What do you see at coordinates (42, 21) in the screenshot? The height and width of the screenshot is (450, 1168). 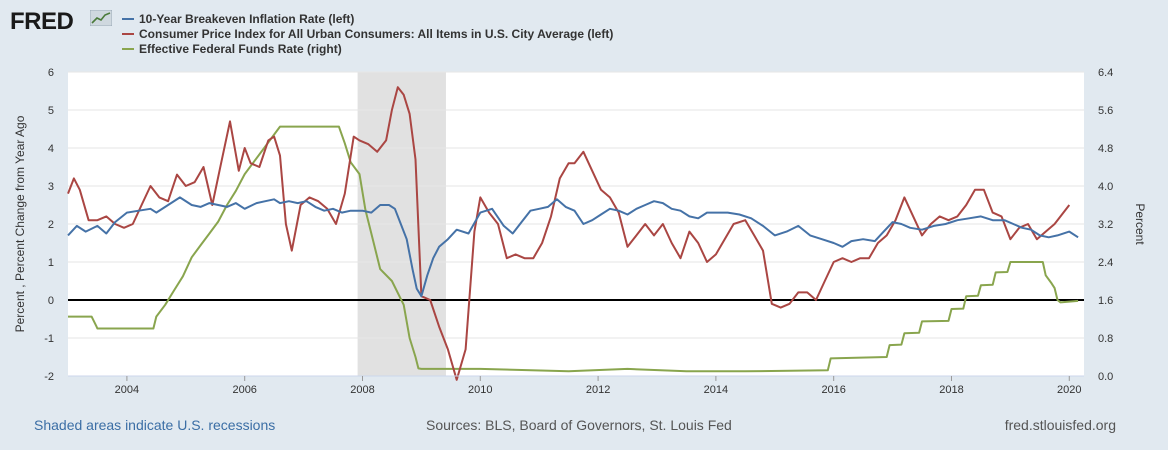 I see `fred-logo: FRED` at bounding box center [42, 21].